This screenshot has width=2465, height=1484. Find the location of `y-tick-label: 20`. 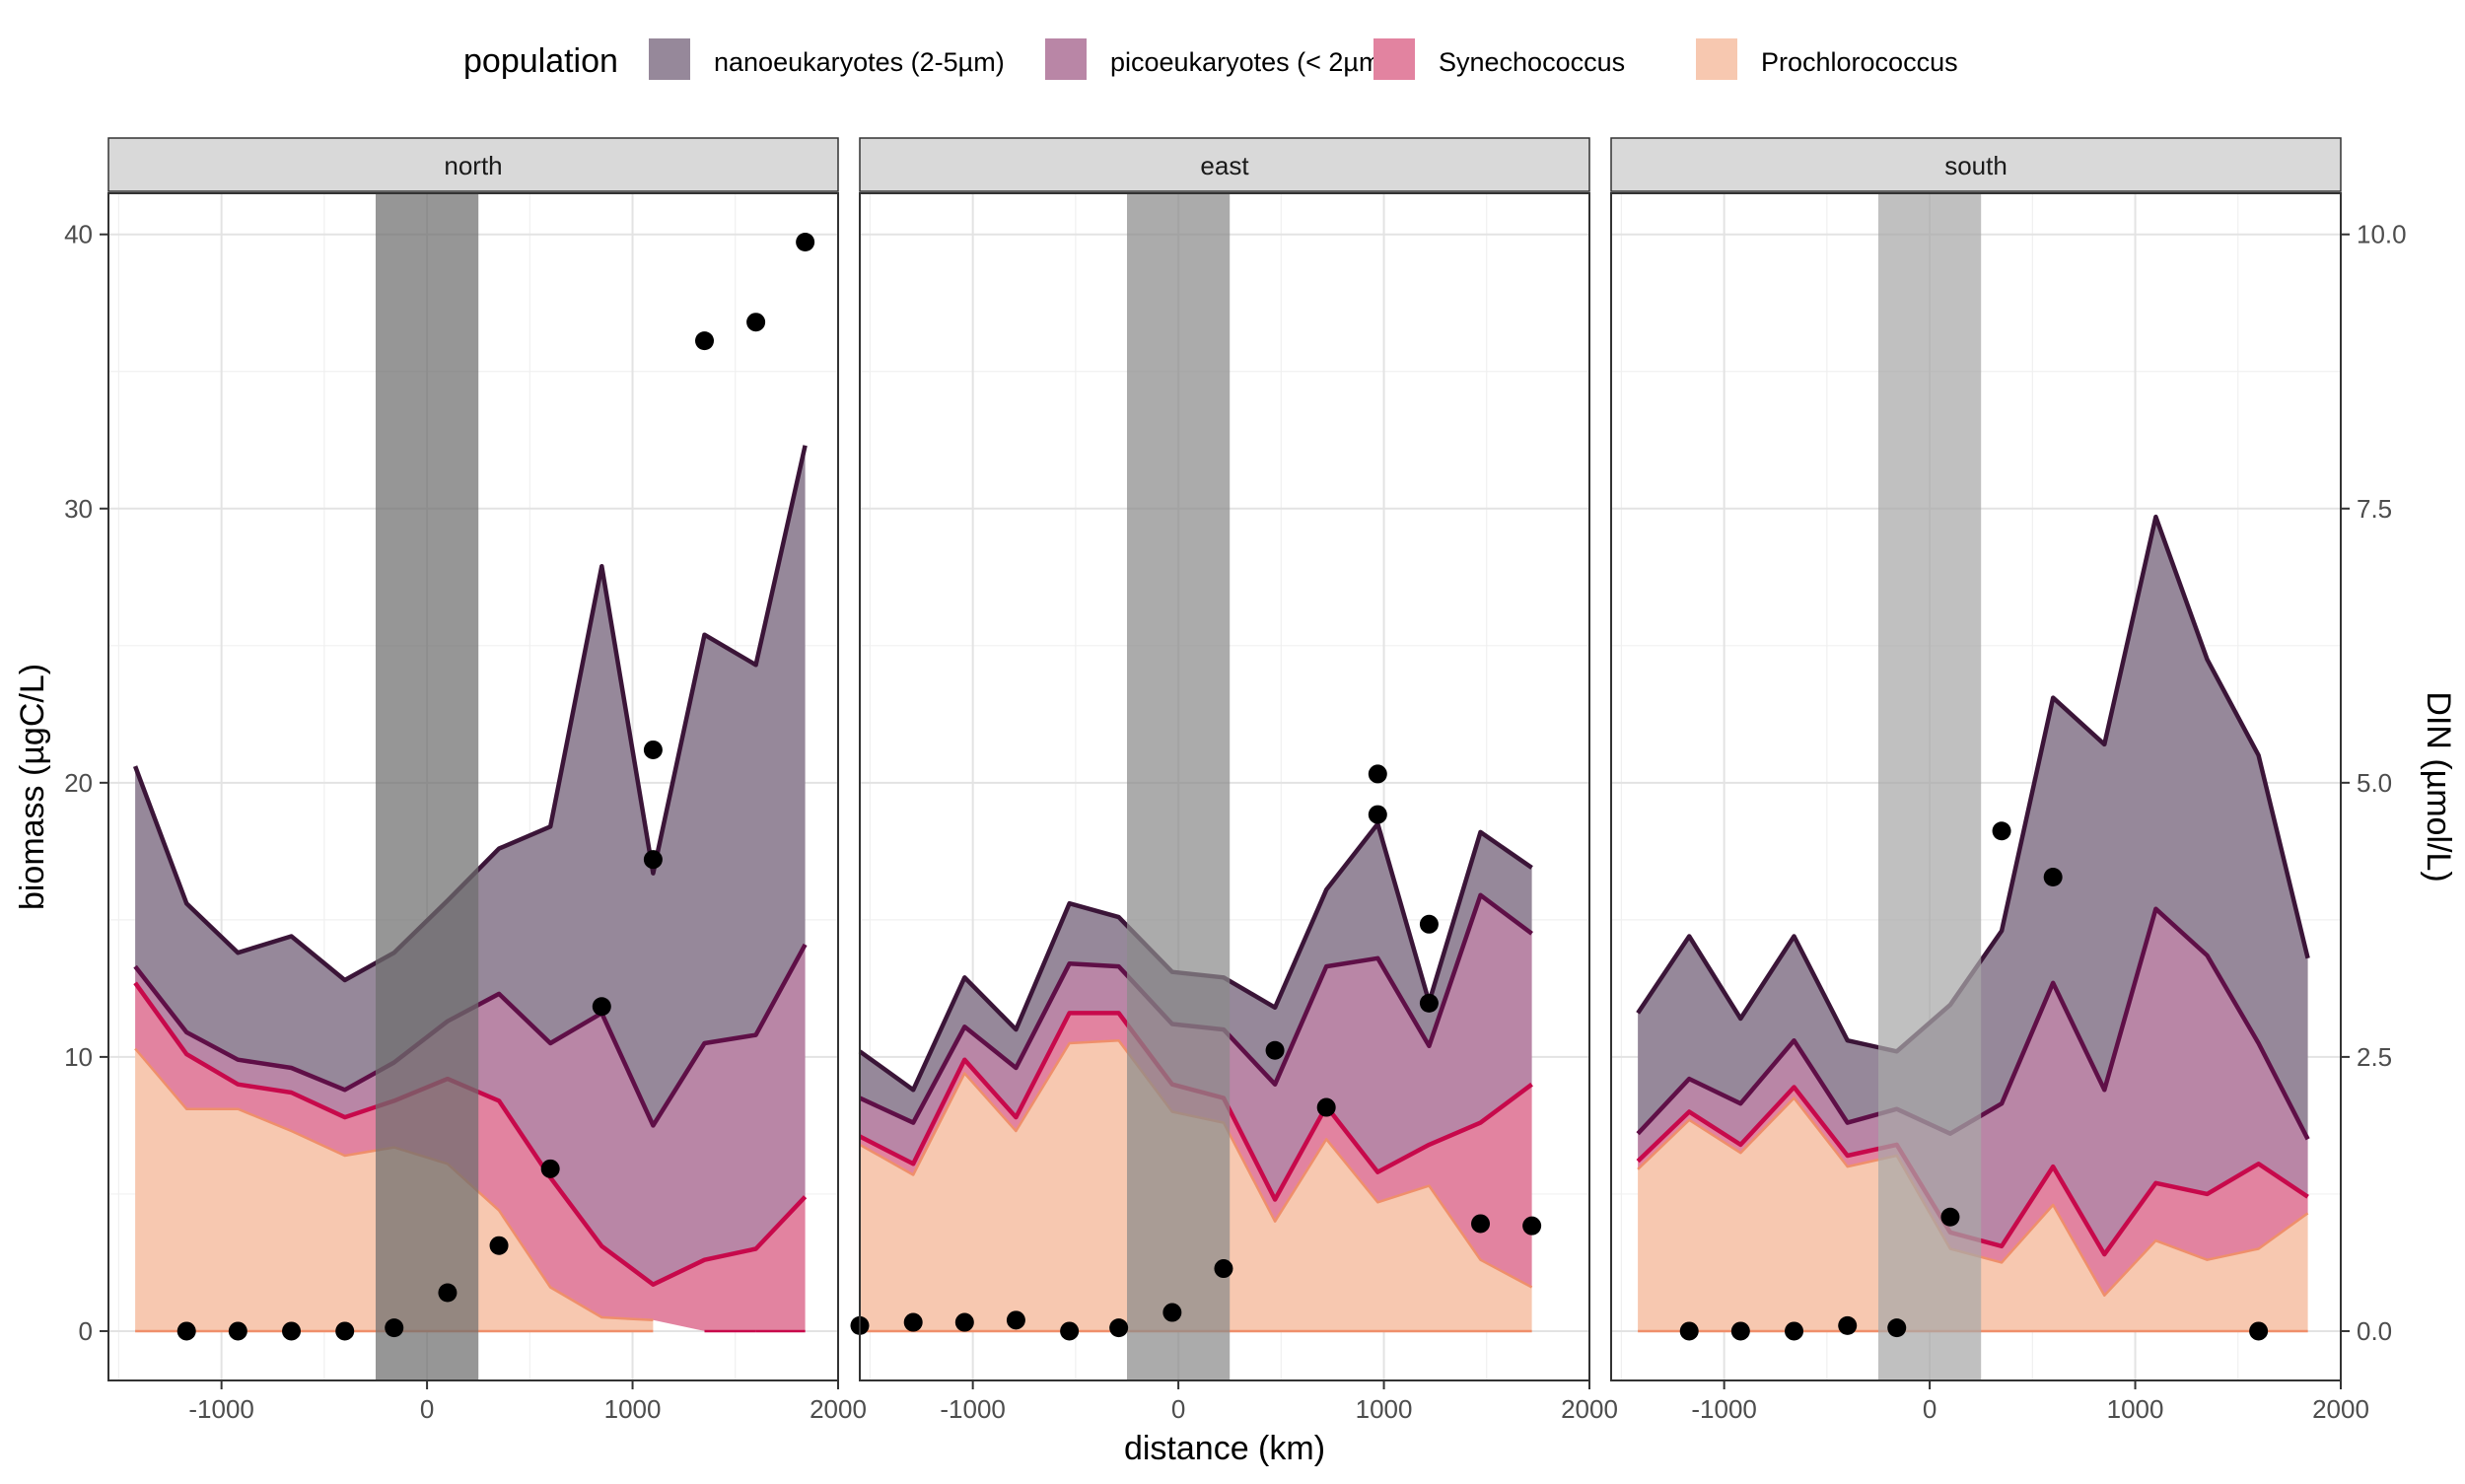

y-tick-label: 20 is located at coordinates (78, 783).